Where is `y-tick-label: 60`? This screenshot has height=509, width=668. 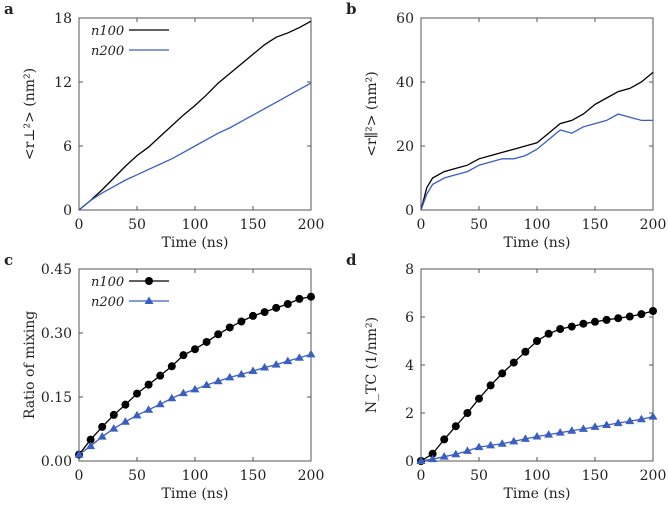
y-tick-label: 60 is located at coordinates (405, 19).